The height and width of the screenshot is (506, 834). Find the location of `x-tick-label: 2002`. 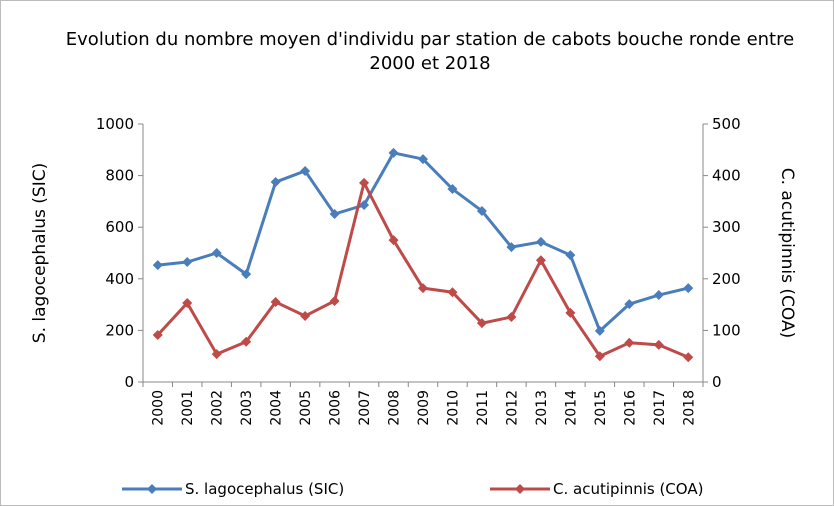

x-tick-label: 2002 is located at coordinates (218, 408).